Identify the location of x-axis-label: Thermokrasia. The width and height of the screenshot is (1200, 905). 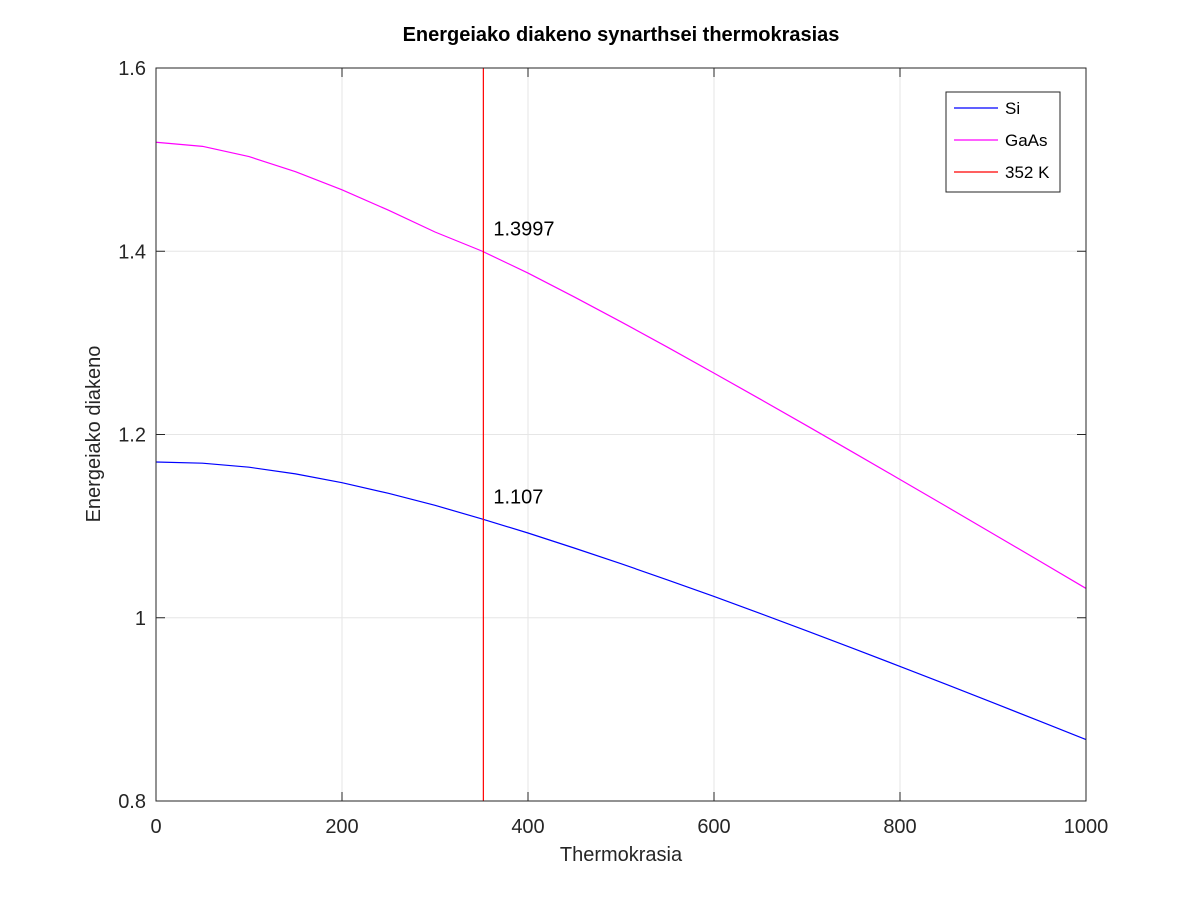
(621, 855).